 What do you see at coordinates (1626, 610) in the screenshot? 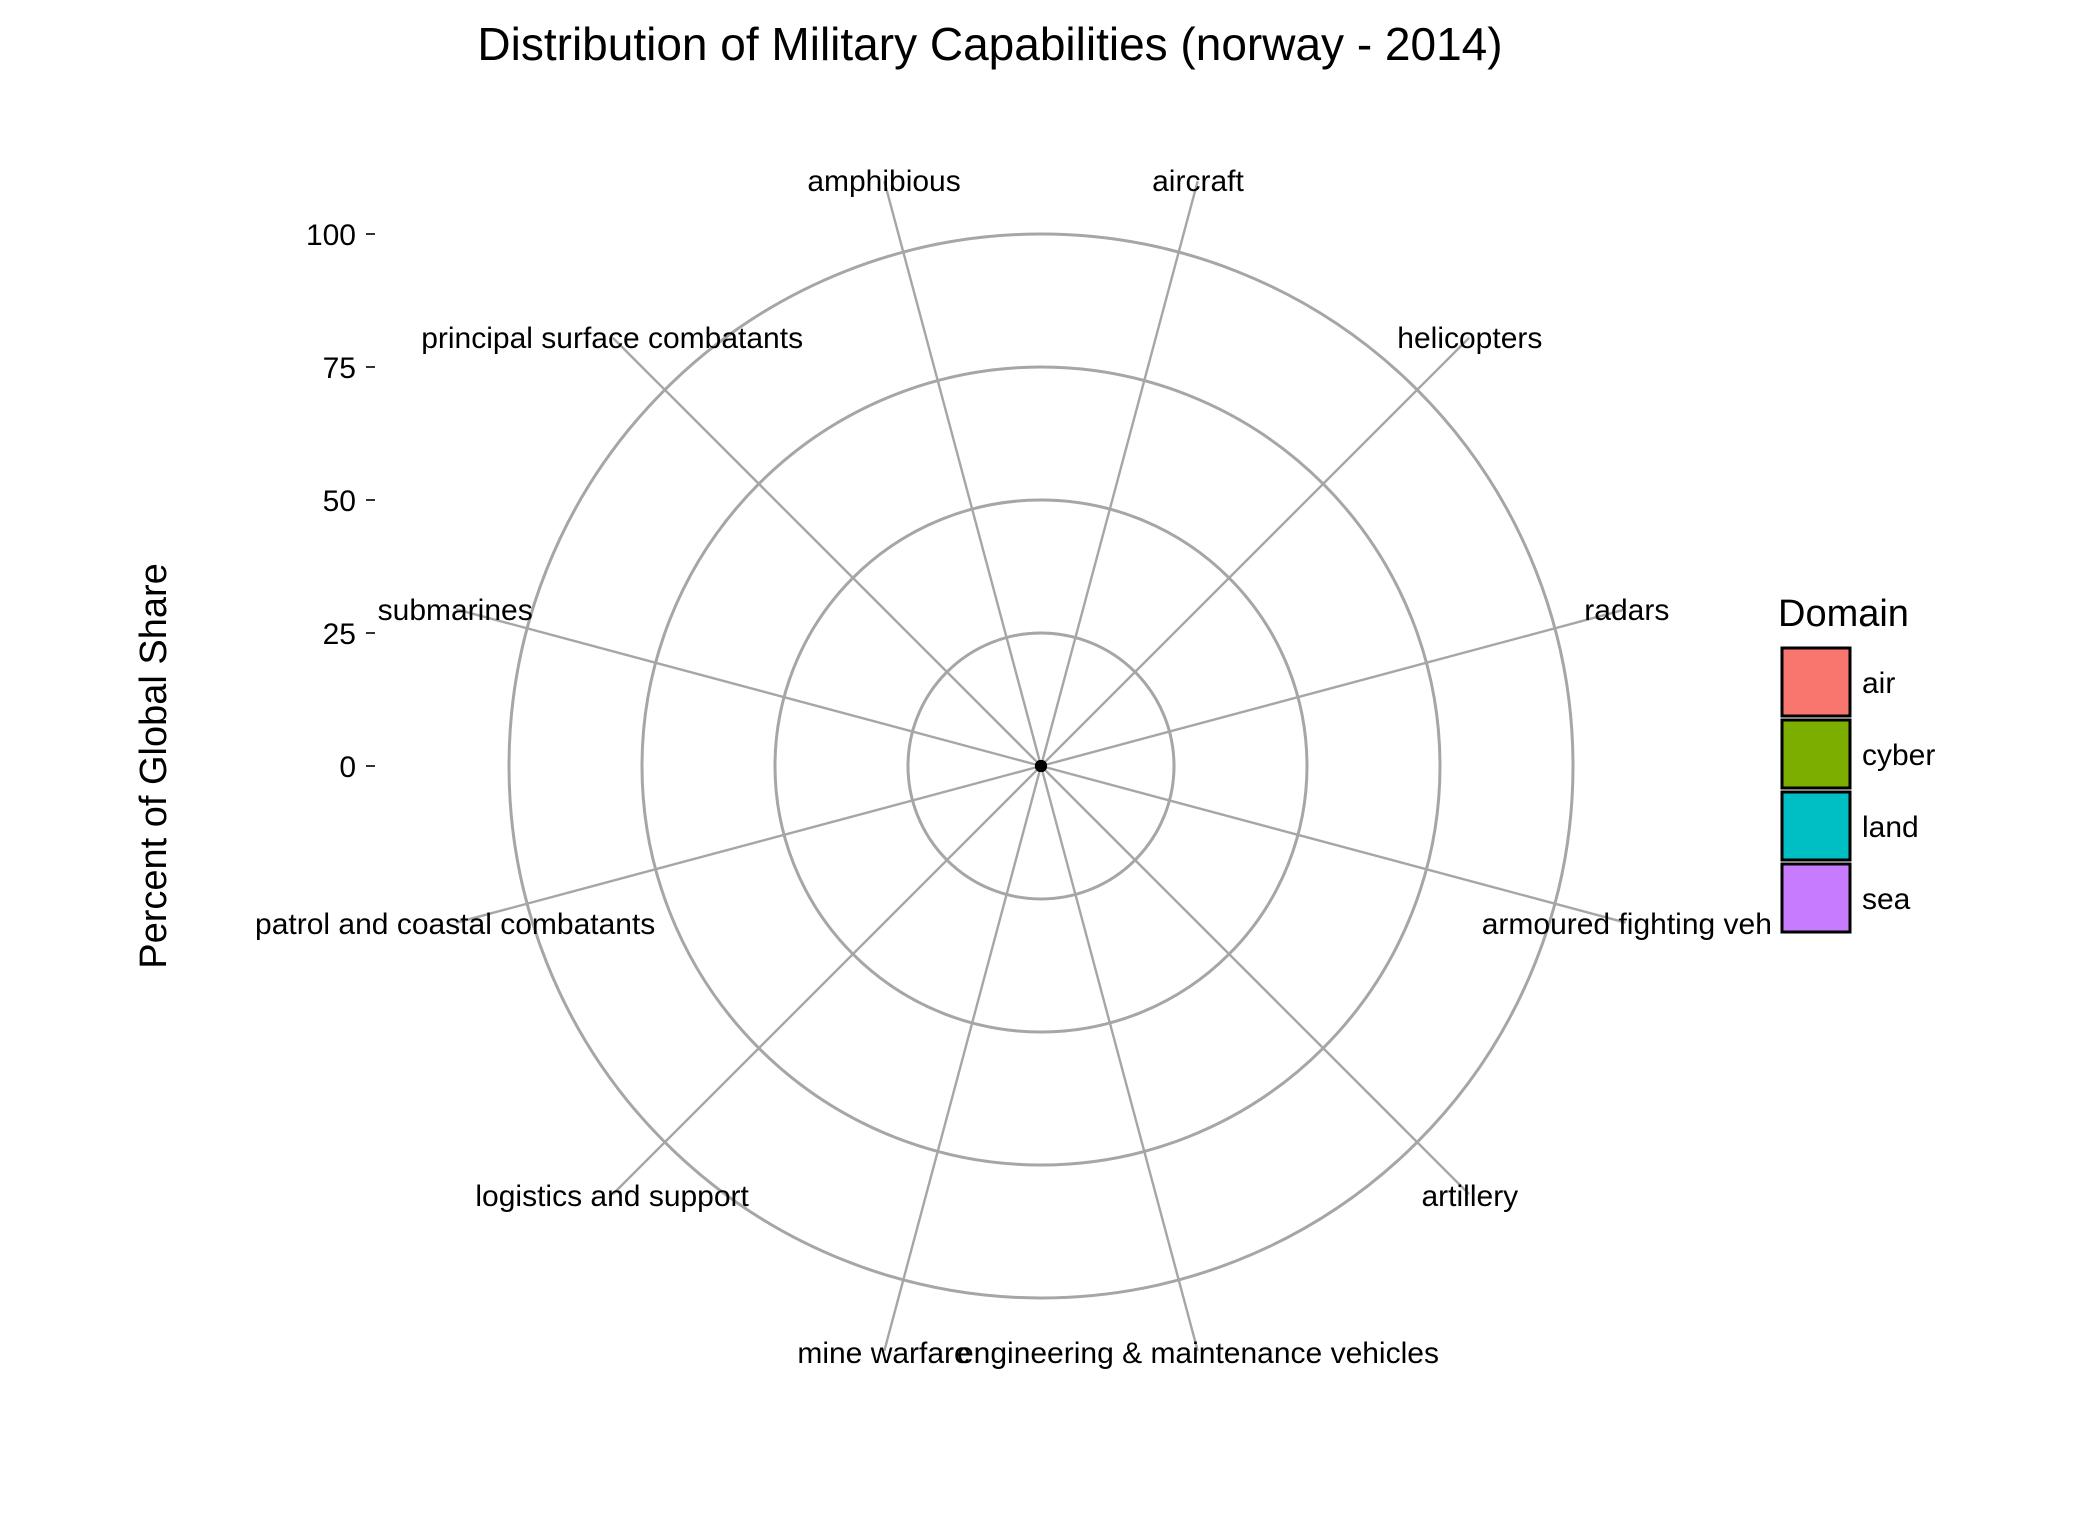
I see `category-label-radars: radars` at bounding box center [1626, 610].